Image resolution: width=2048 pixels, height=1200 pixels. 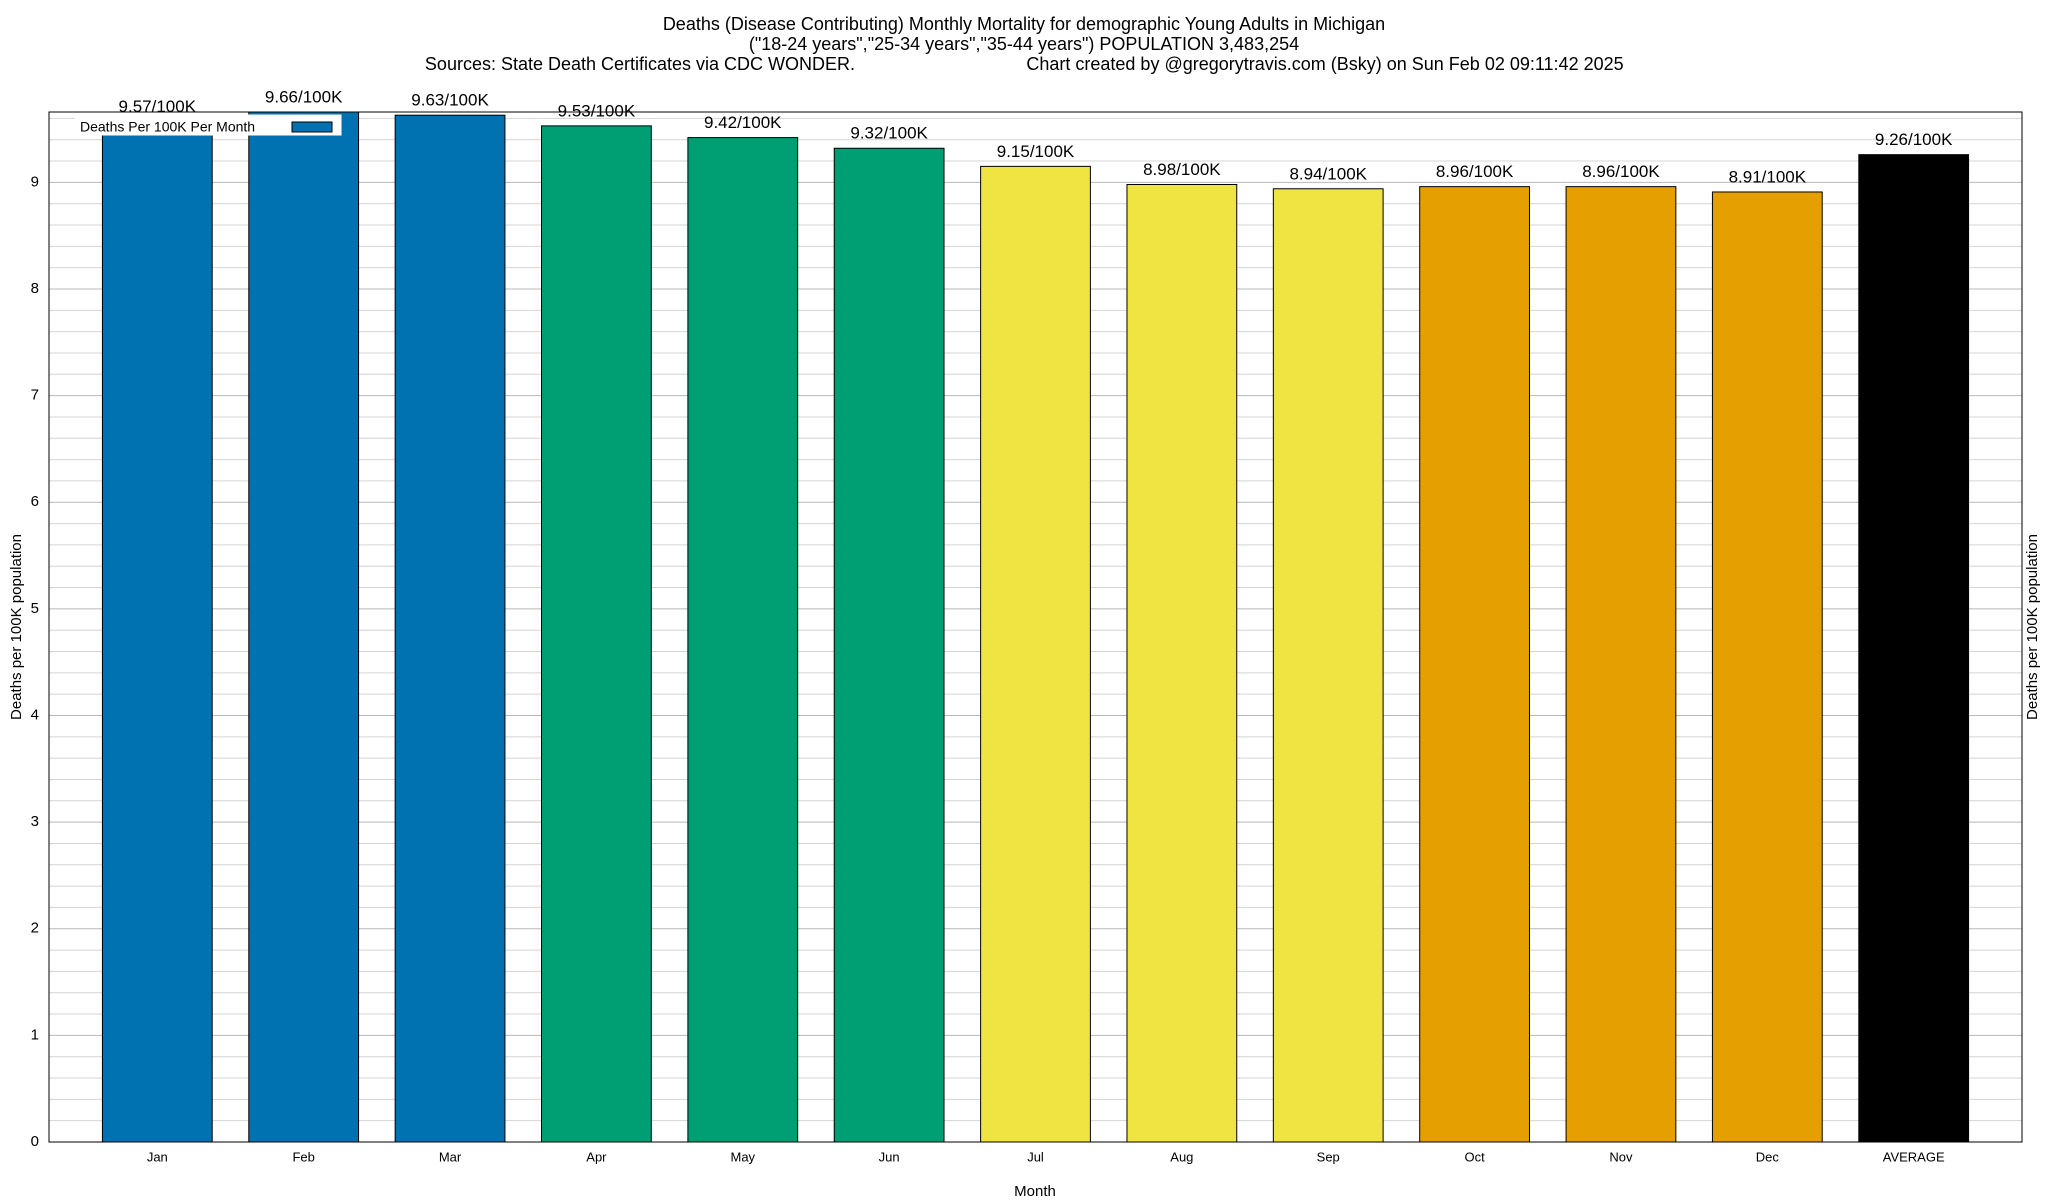 I want to click on y-tick-label: 7, so click(x=35, y=395).